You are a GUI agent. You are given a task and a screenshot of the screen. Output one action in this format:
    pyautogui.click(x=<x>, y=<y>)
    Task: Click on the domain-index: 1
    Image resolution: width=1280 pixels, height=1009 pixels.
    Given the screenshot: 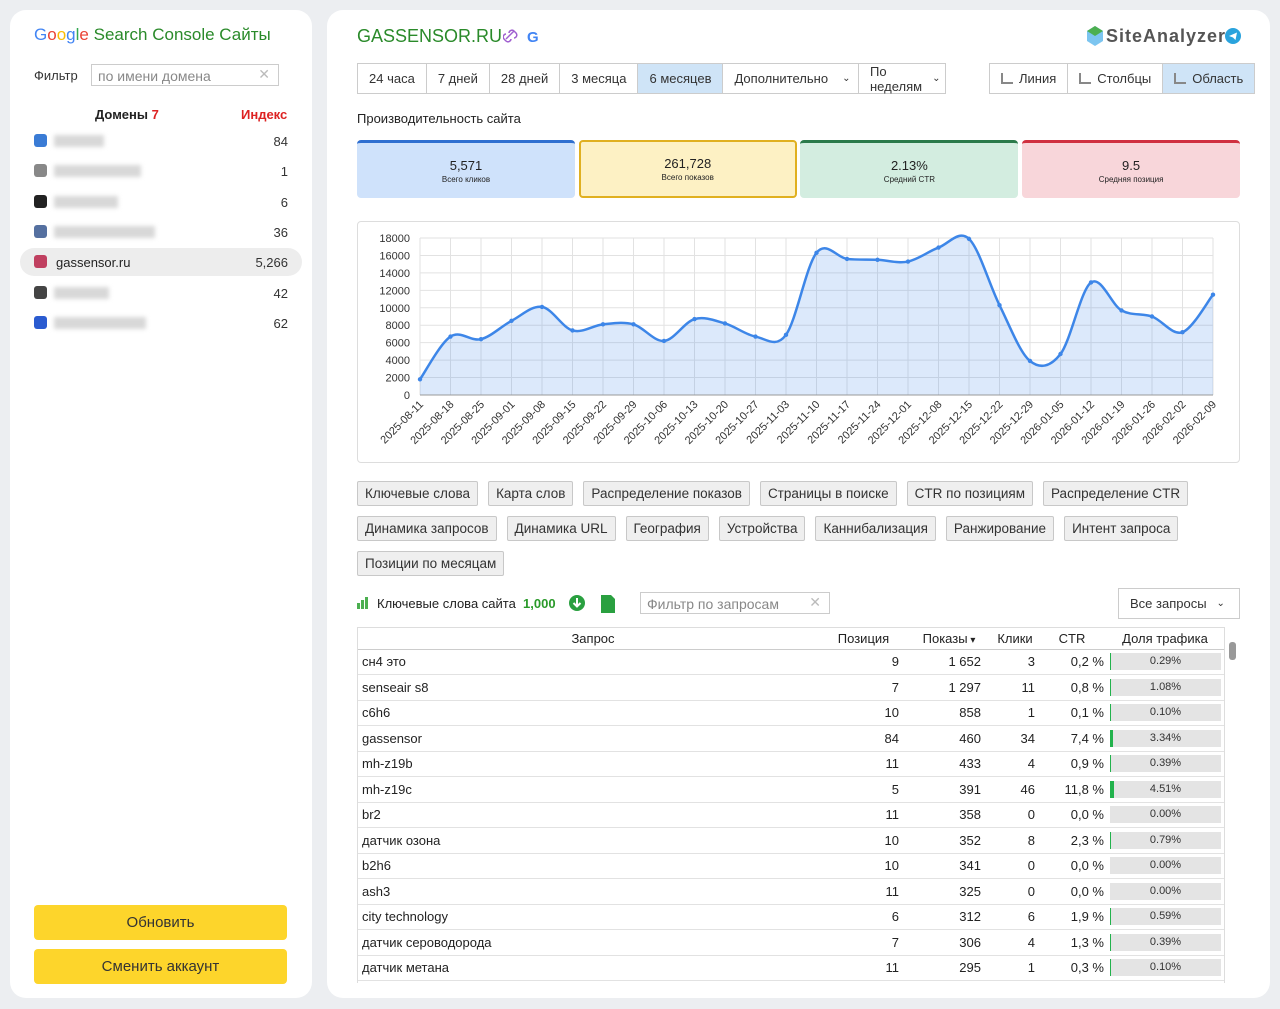 What is the action you would take?
    pyautogui.click(x=284, y=172)
    